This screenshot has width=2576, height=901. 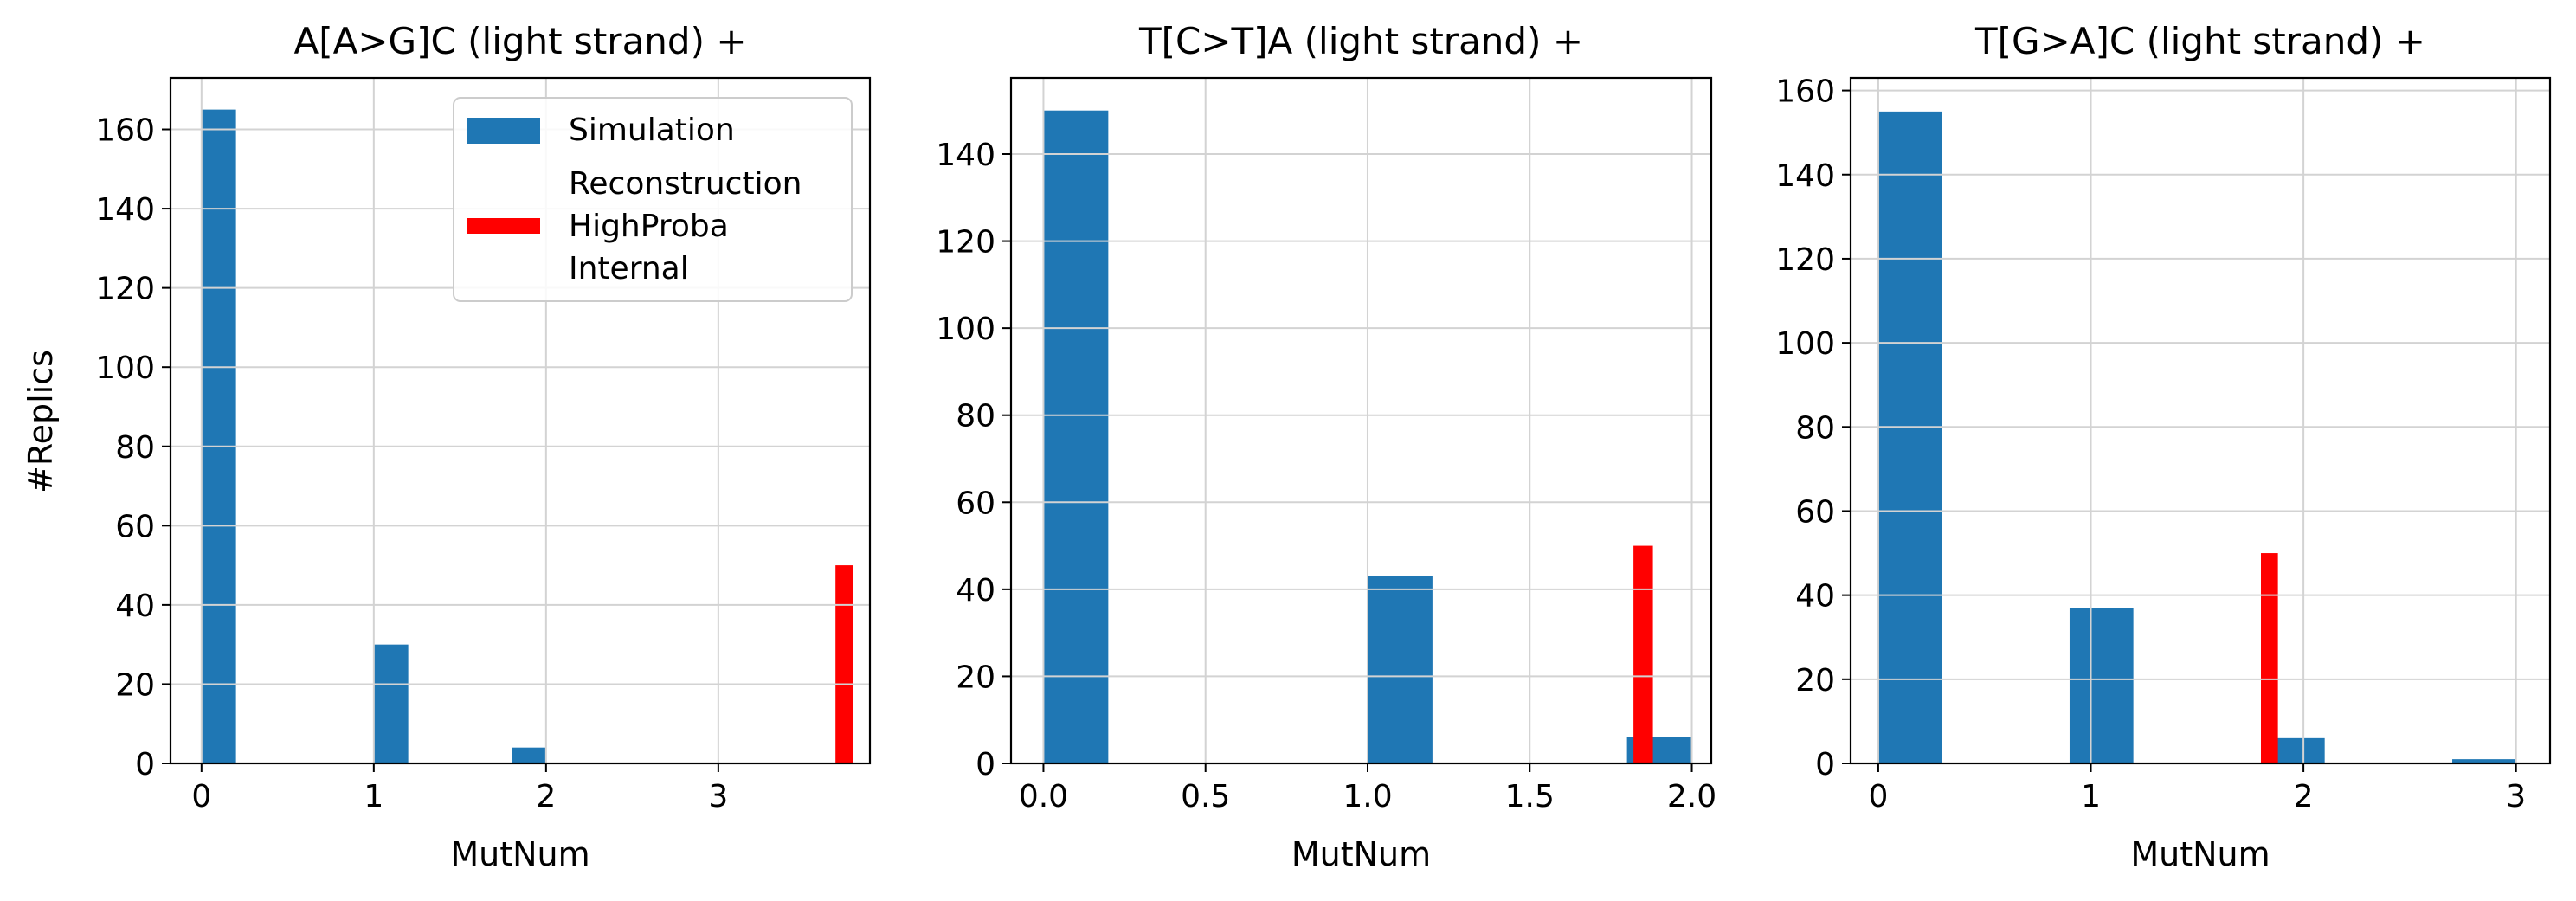 I want to click on x-tick-label: 2.0, so click(x=1691, y=797).